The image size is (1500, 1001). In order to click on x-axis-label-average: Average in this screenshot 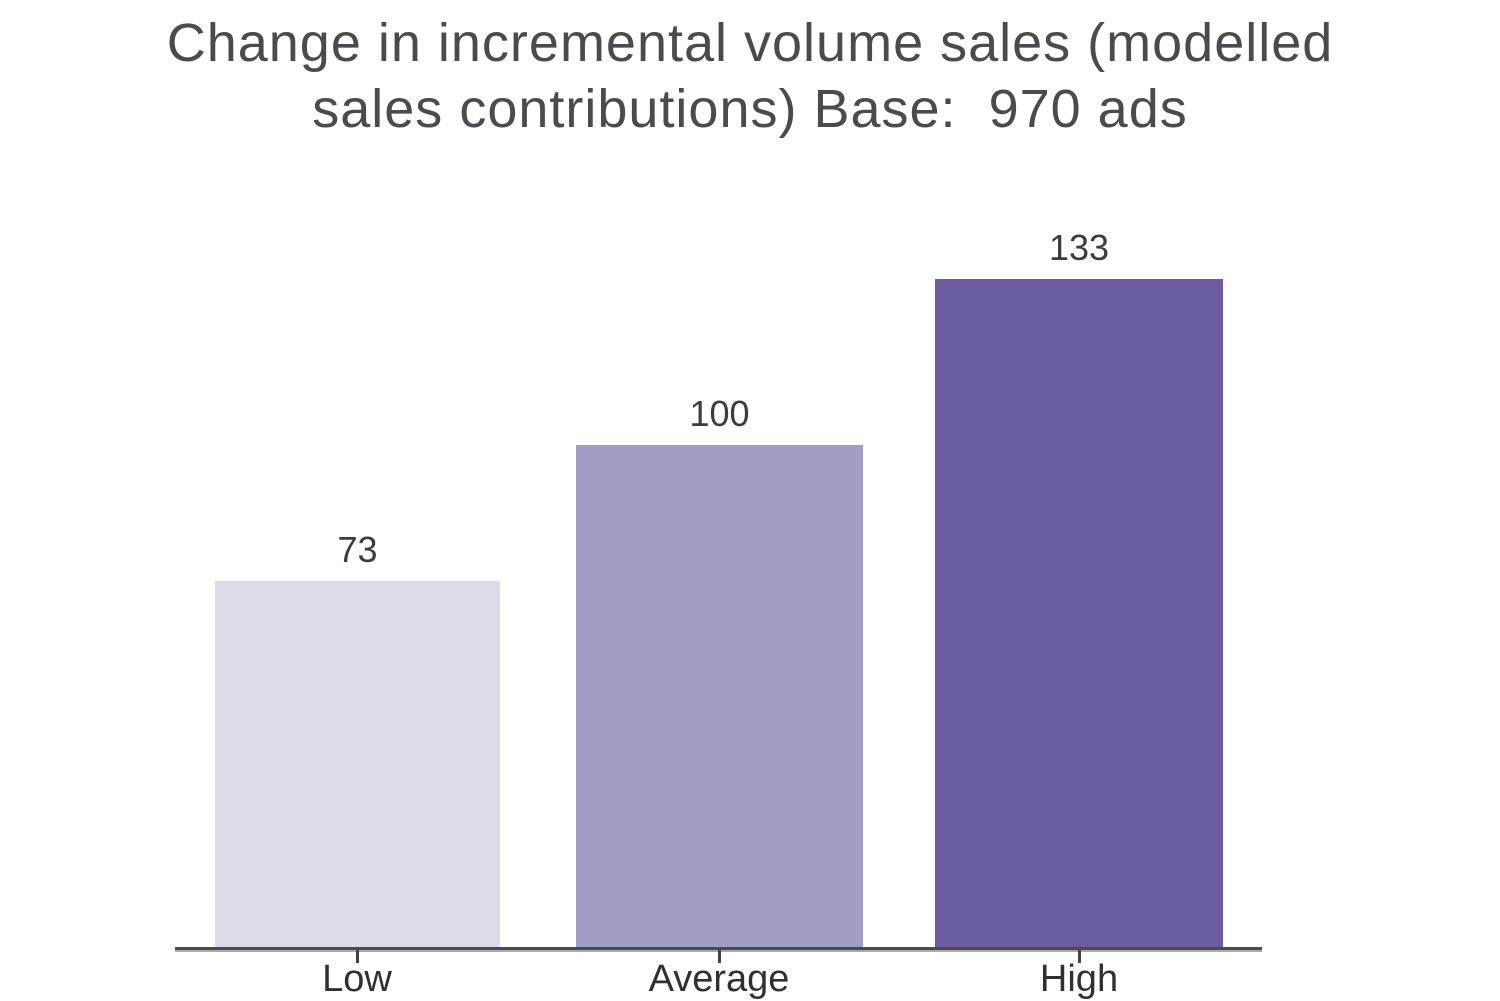, I will do `click(719, 979)`.